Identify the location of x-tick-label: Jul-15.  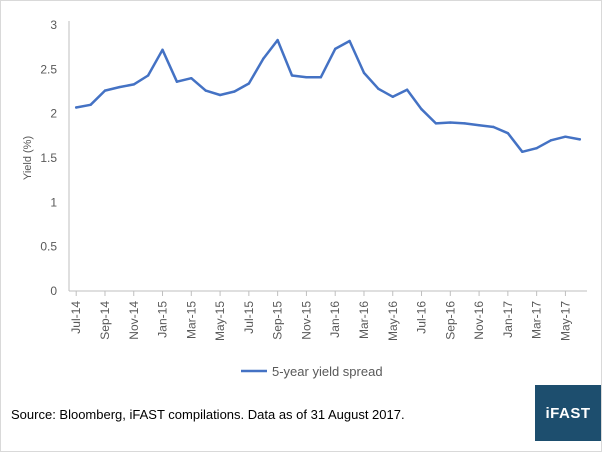
(249, 317).